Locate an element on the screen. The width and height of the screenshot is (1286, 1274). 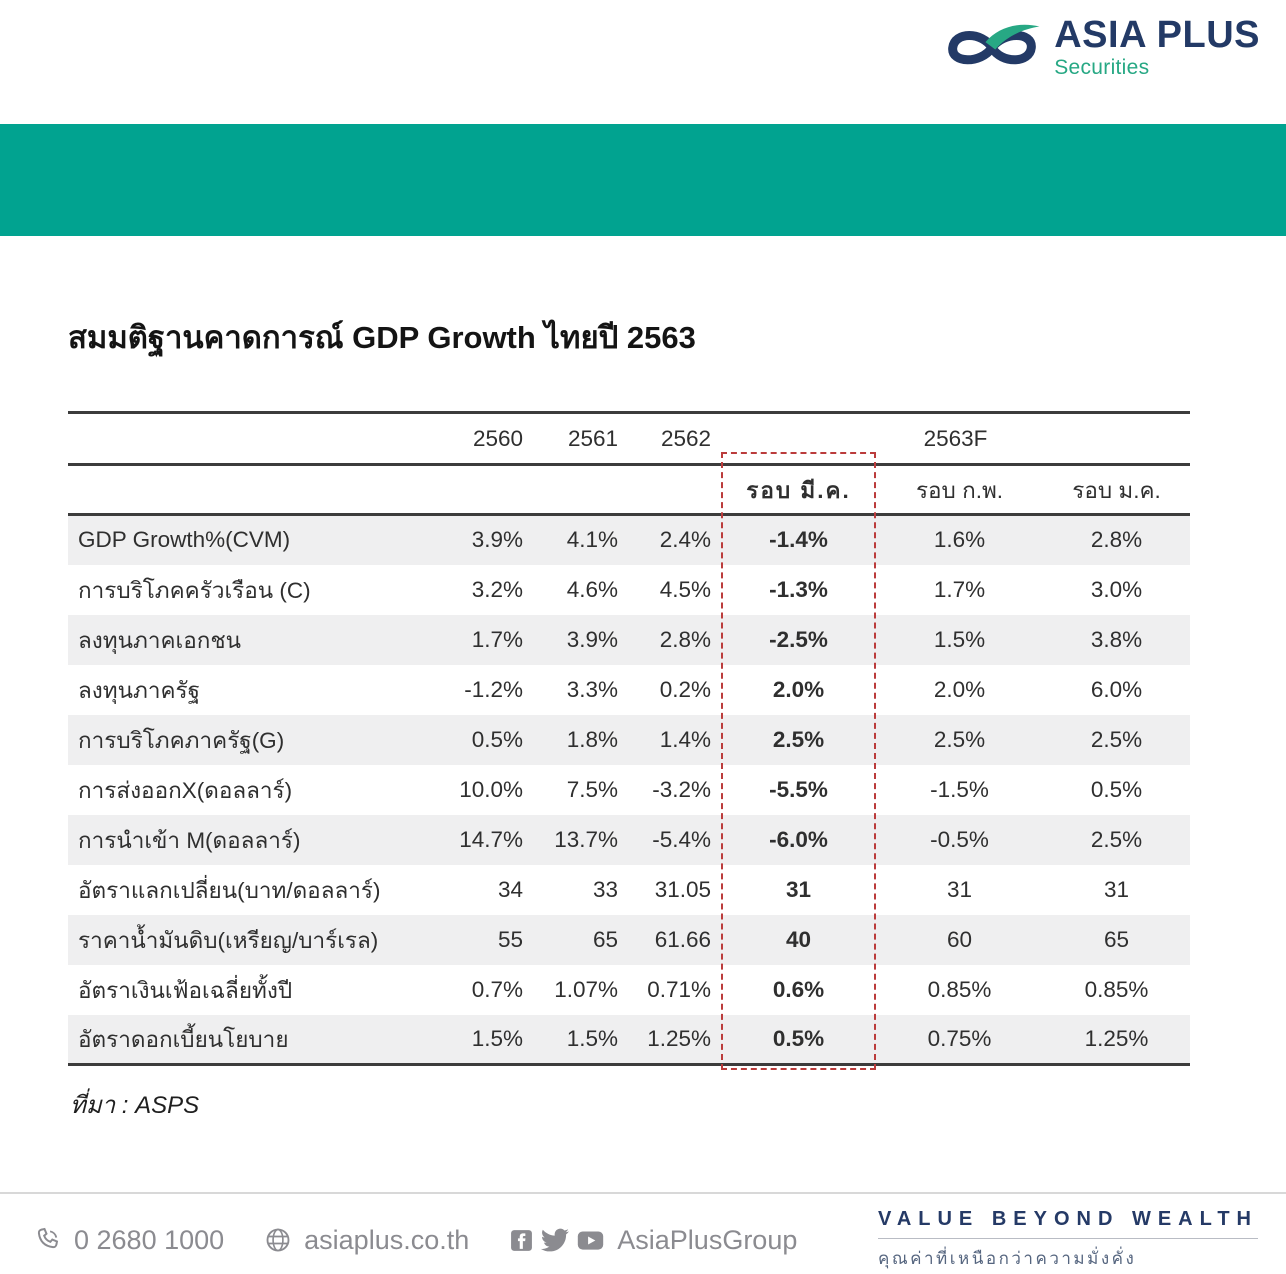
footer-website: asiaplus.co.th is located at coordinates (387, 1239).